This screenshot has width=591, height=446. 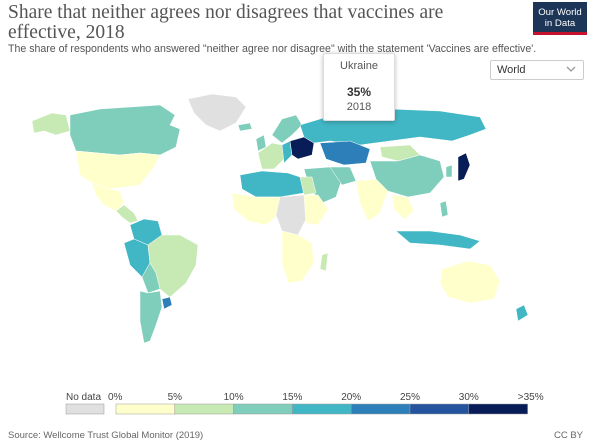 What do you see at coordinates (324, 262) in the screenshot?
I see `country-madagascar` at bounding box center [324, 262].